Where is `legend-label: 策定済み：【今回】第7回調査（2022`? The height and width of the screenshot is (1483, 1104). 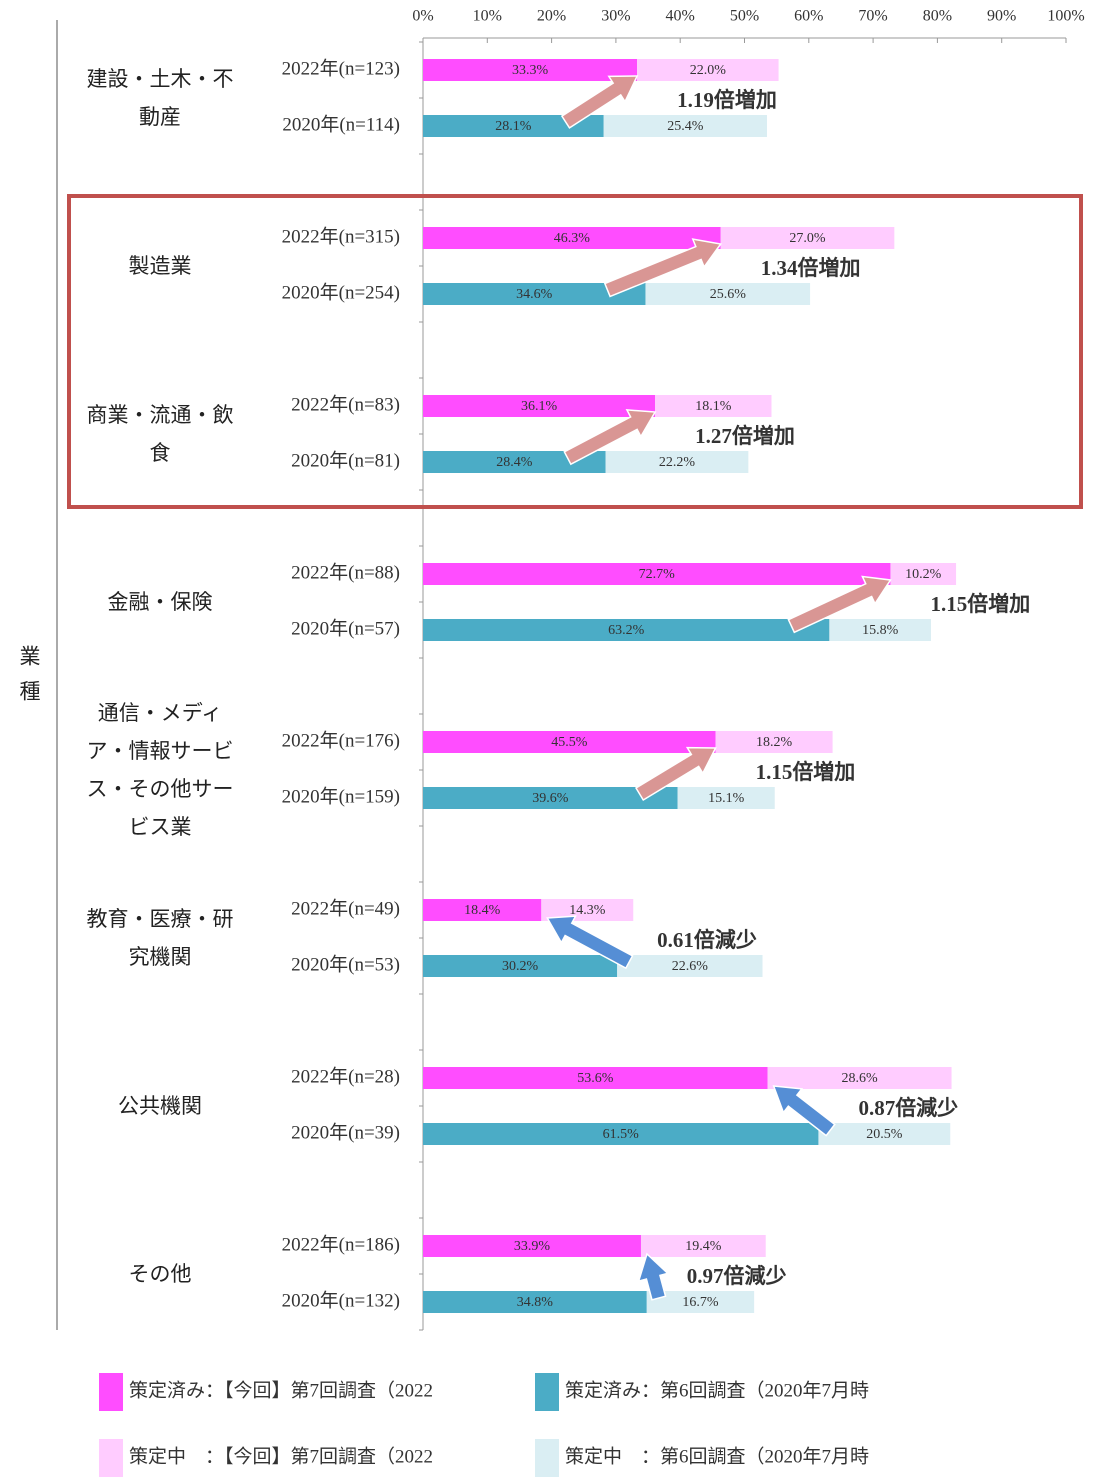
legend-label: 策定済み：【今回】第7回調査（2022 is located at coordinates (281, 1390).